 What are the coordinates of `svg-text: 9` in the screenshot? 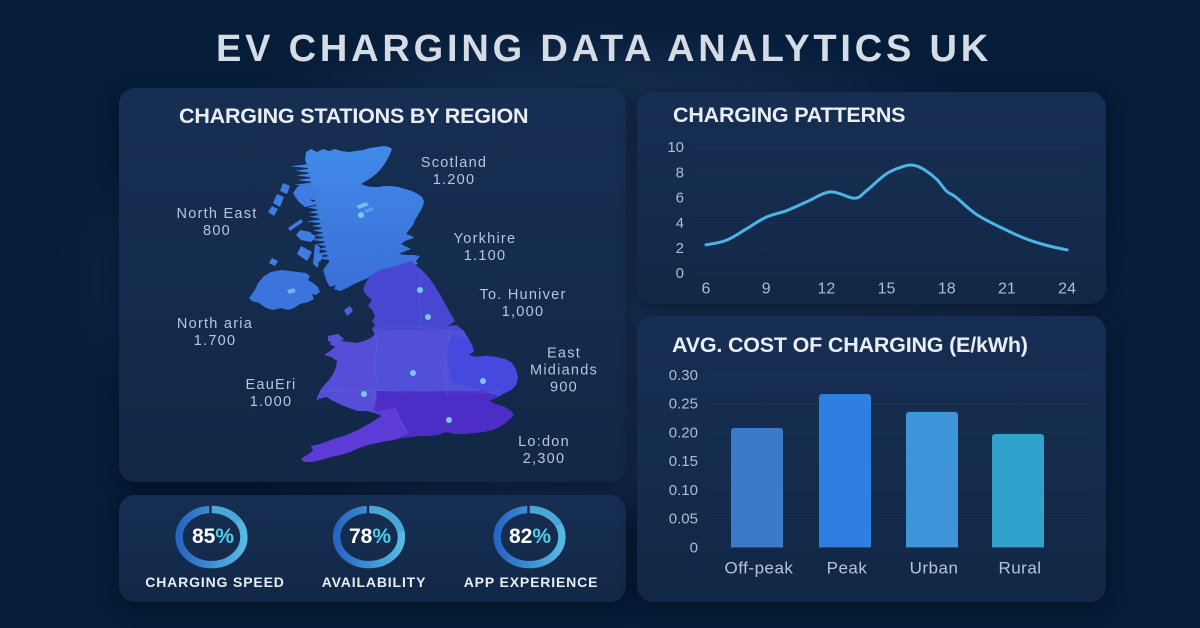 It's located at (766, 289).